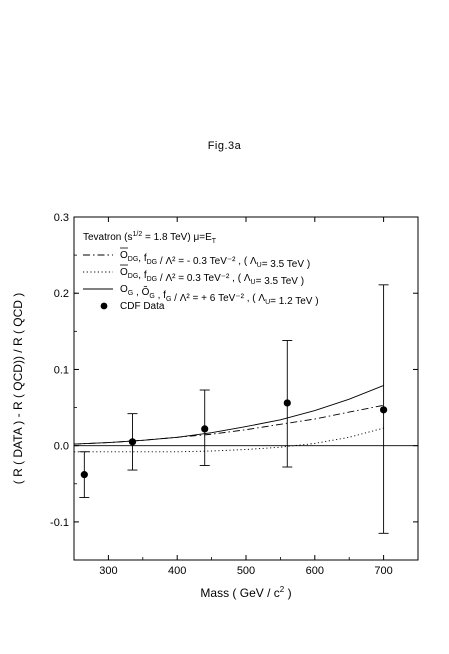  Describe the element at coordinates (61, 218) in the screenshot. I see `y-tick-label: 0.3` at that location.